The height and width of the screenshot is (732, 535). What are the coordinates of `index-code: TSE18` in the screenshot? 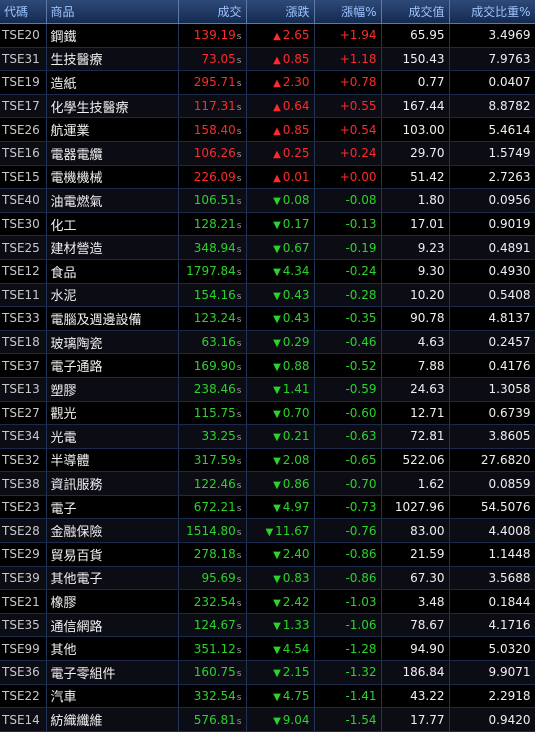 It's located at (23, 342).